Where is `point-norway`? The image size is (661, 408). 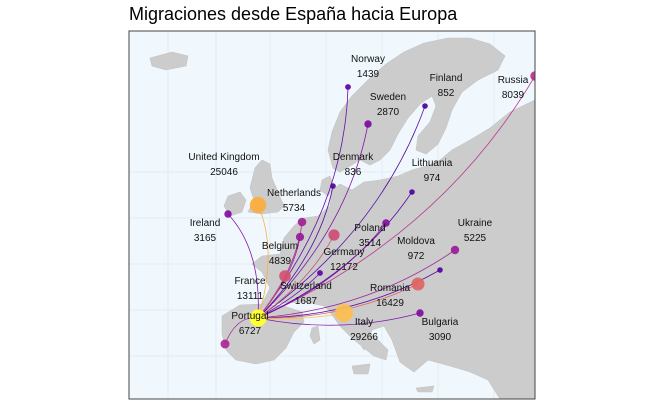 point-norway is located at coordinates (348, 87).